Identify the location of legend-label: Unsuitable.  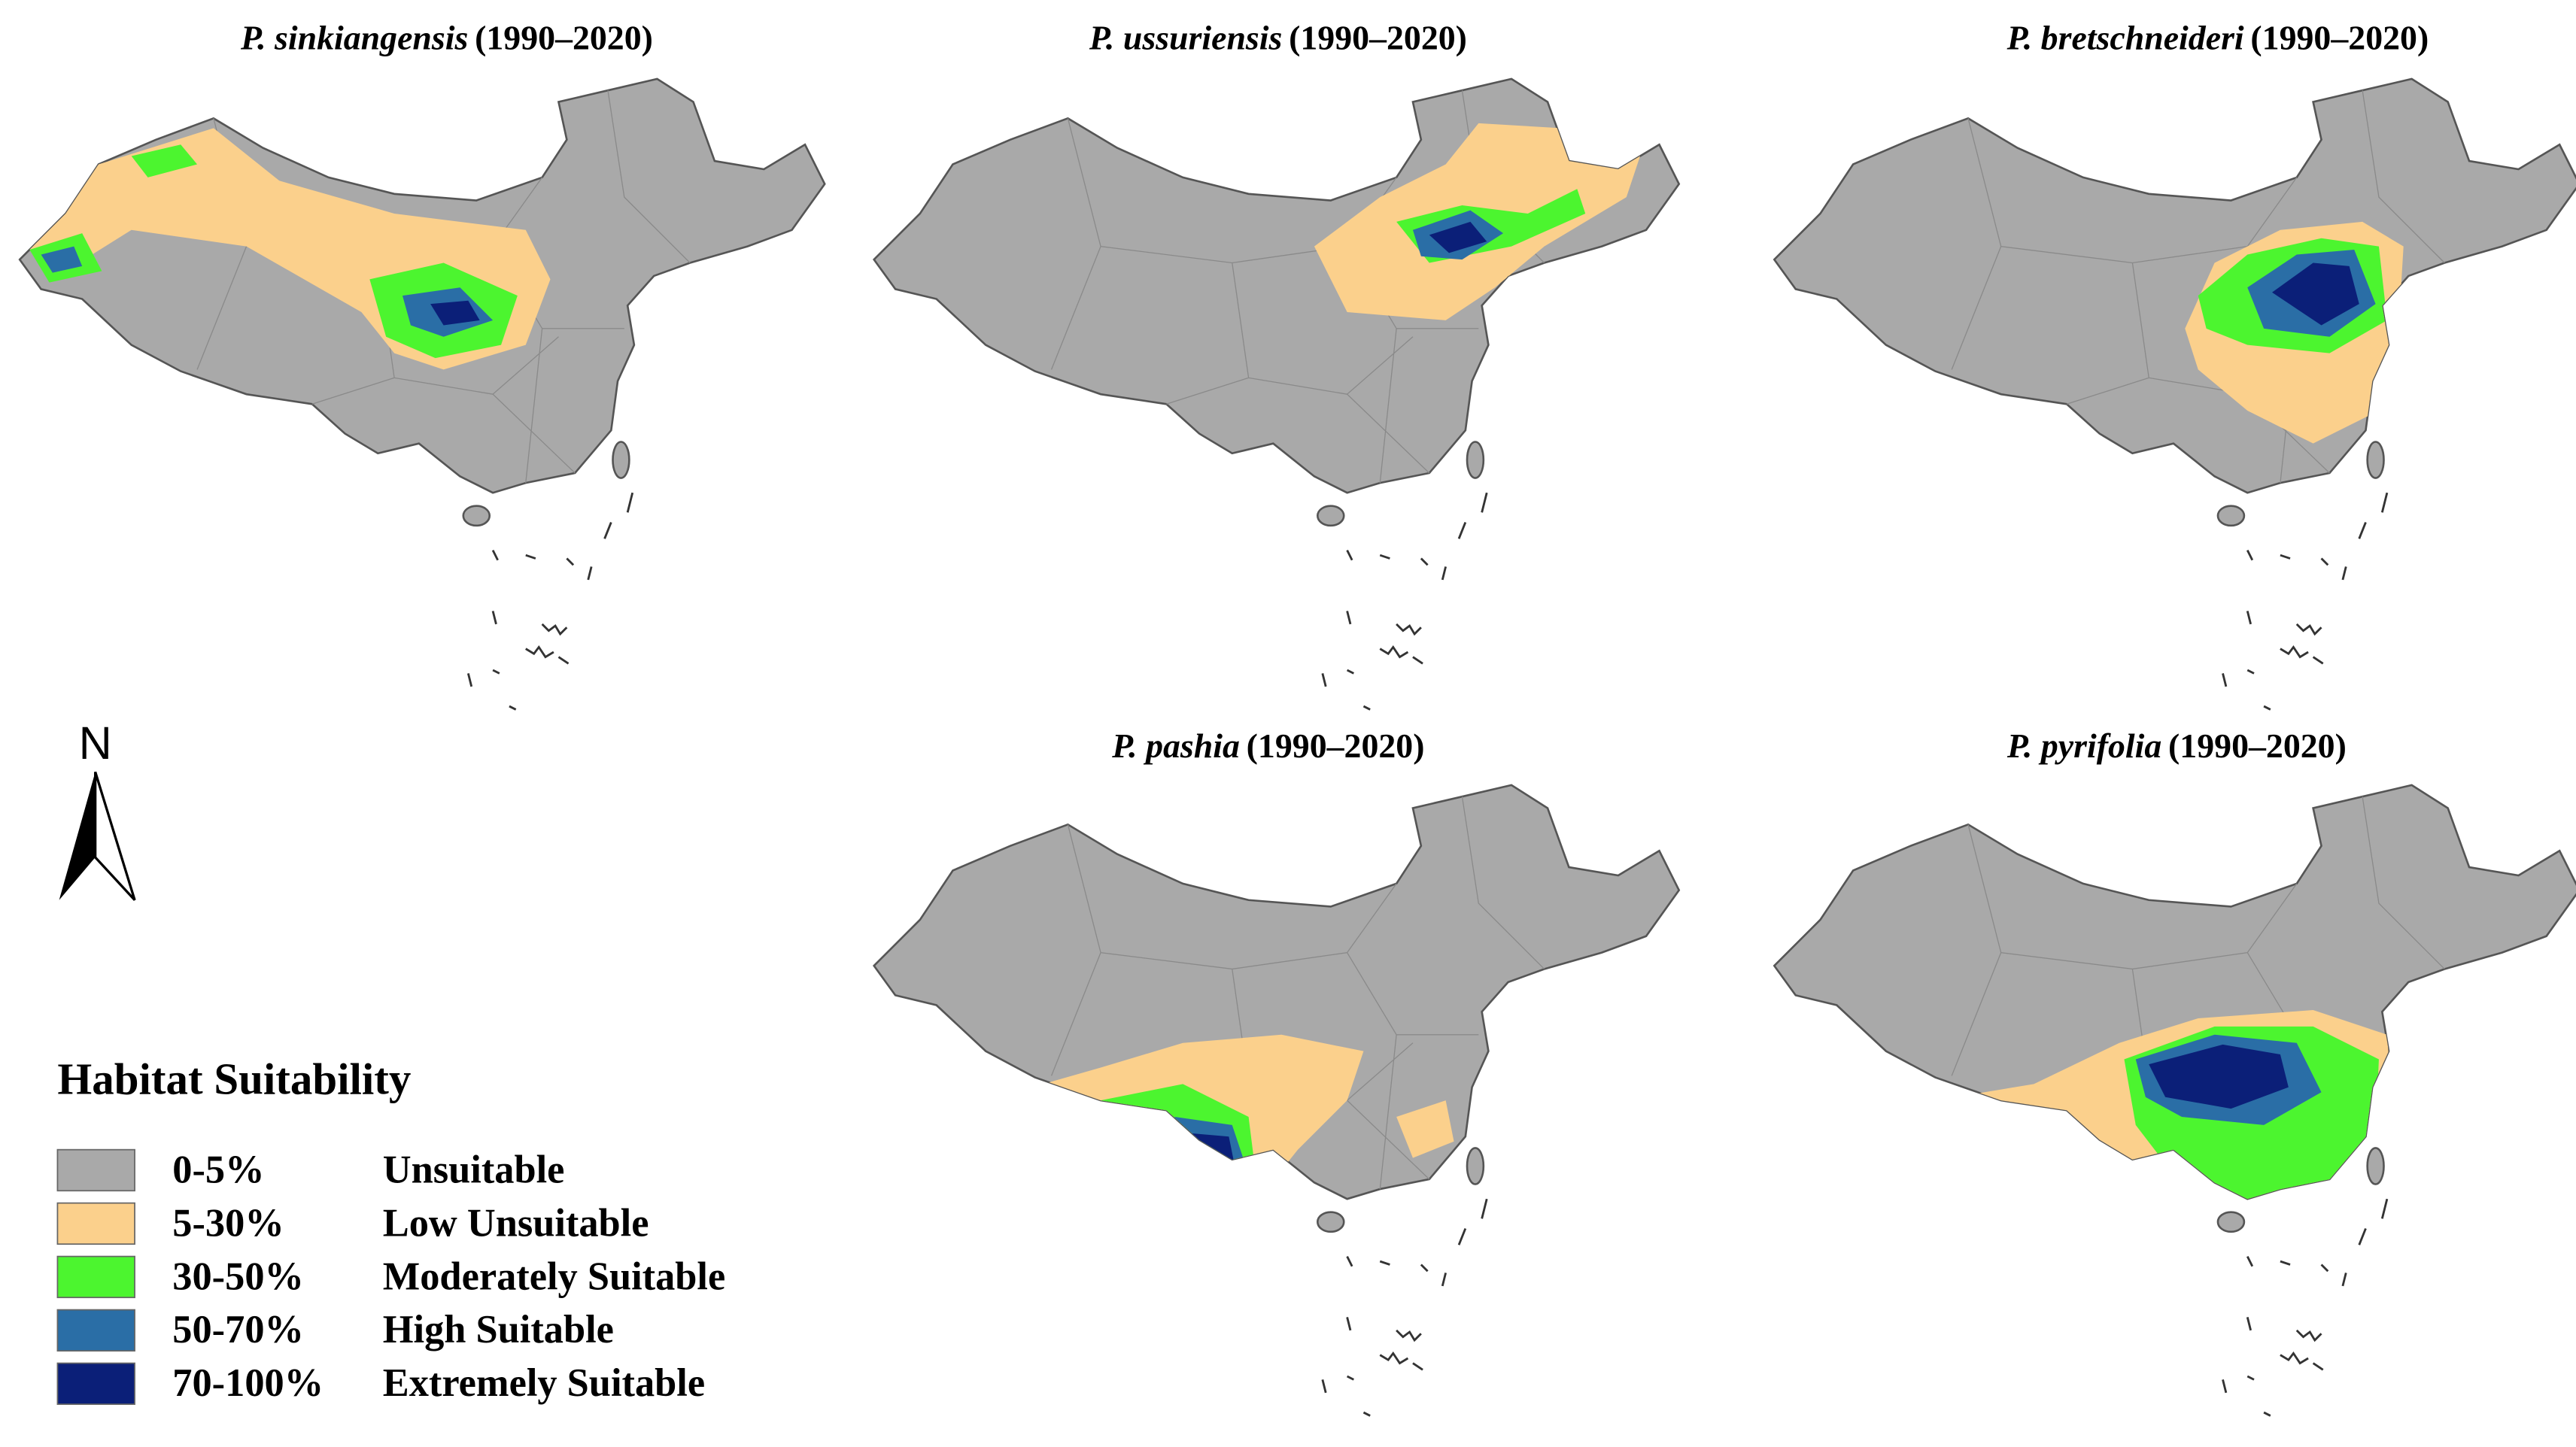
(474, 1169).